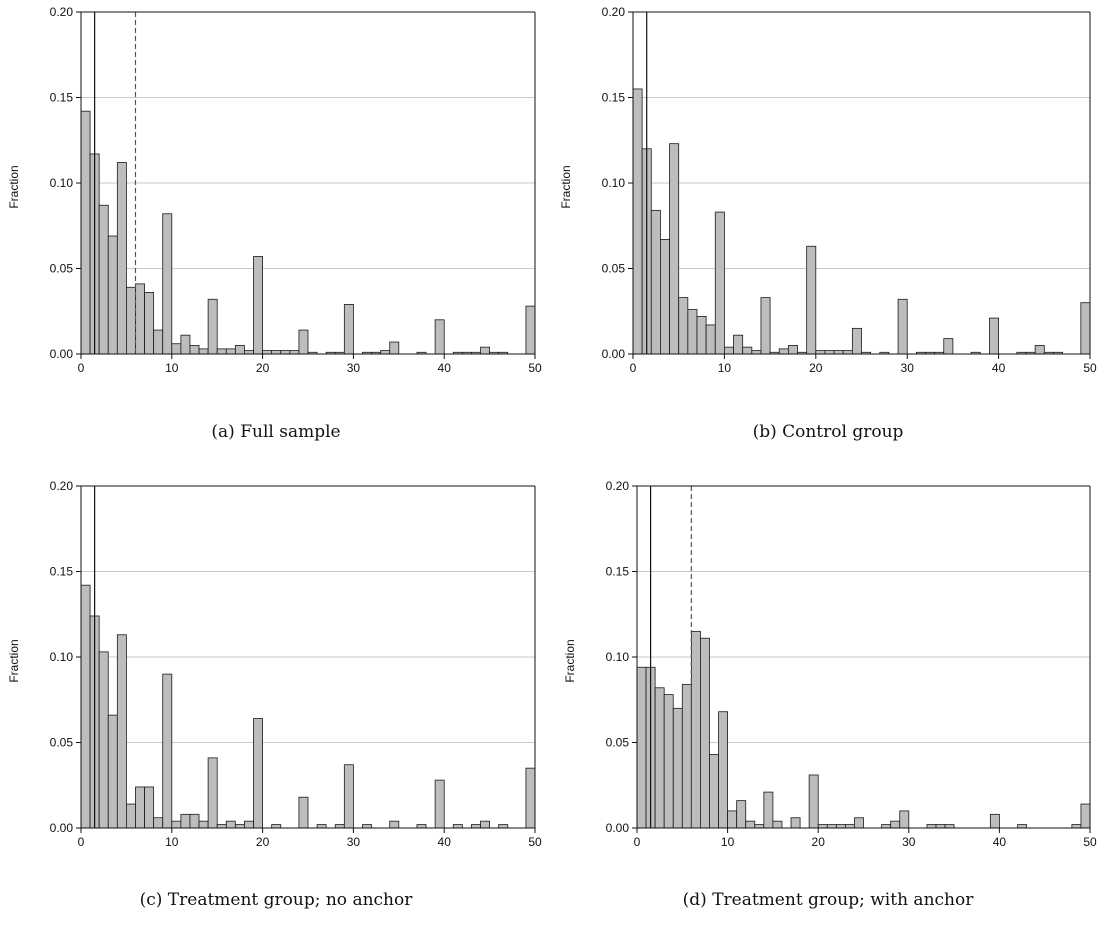 The image size is (1105, 933). Describe the element at coordinates (908, 368) in the screenshot. I see `x-tick-label: 30` at that location.